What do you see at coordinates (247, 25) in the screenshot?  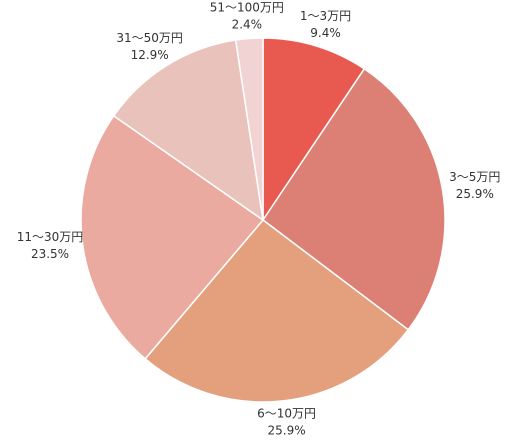 I see `value-label: 2.4%` at bounding box center [247, 25].